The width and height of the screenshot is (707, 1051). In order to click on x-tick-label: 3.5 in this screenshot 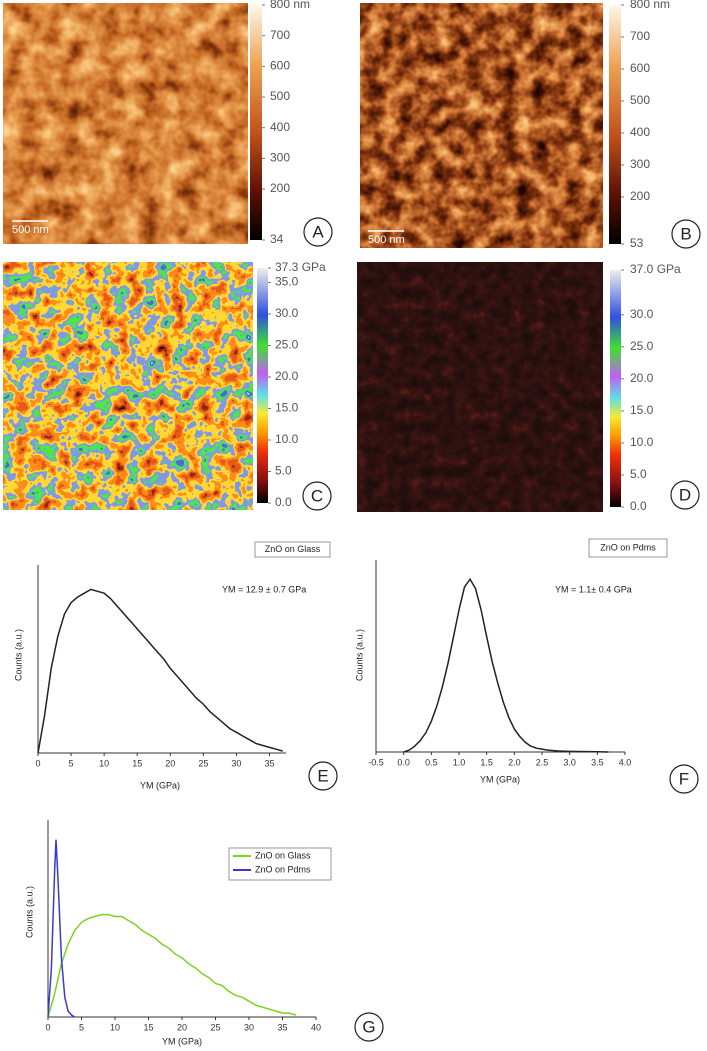, I will do `click(597, 762)`.